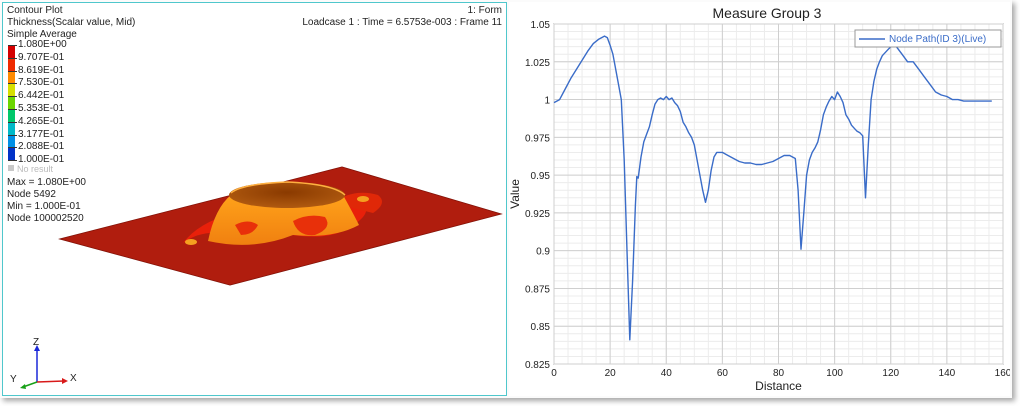 The width and height of the screenshot is (1020, 406). I want to click on min-value: Min = 1.000E-01, so click(44, 206).